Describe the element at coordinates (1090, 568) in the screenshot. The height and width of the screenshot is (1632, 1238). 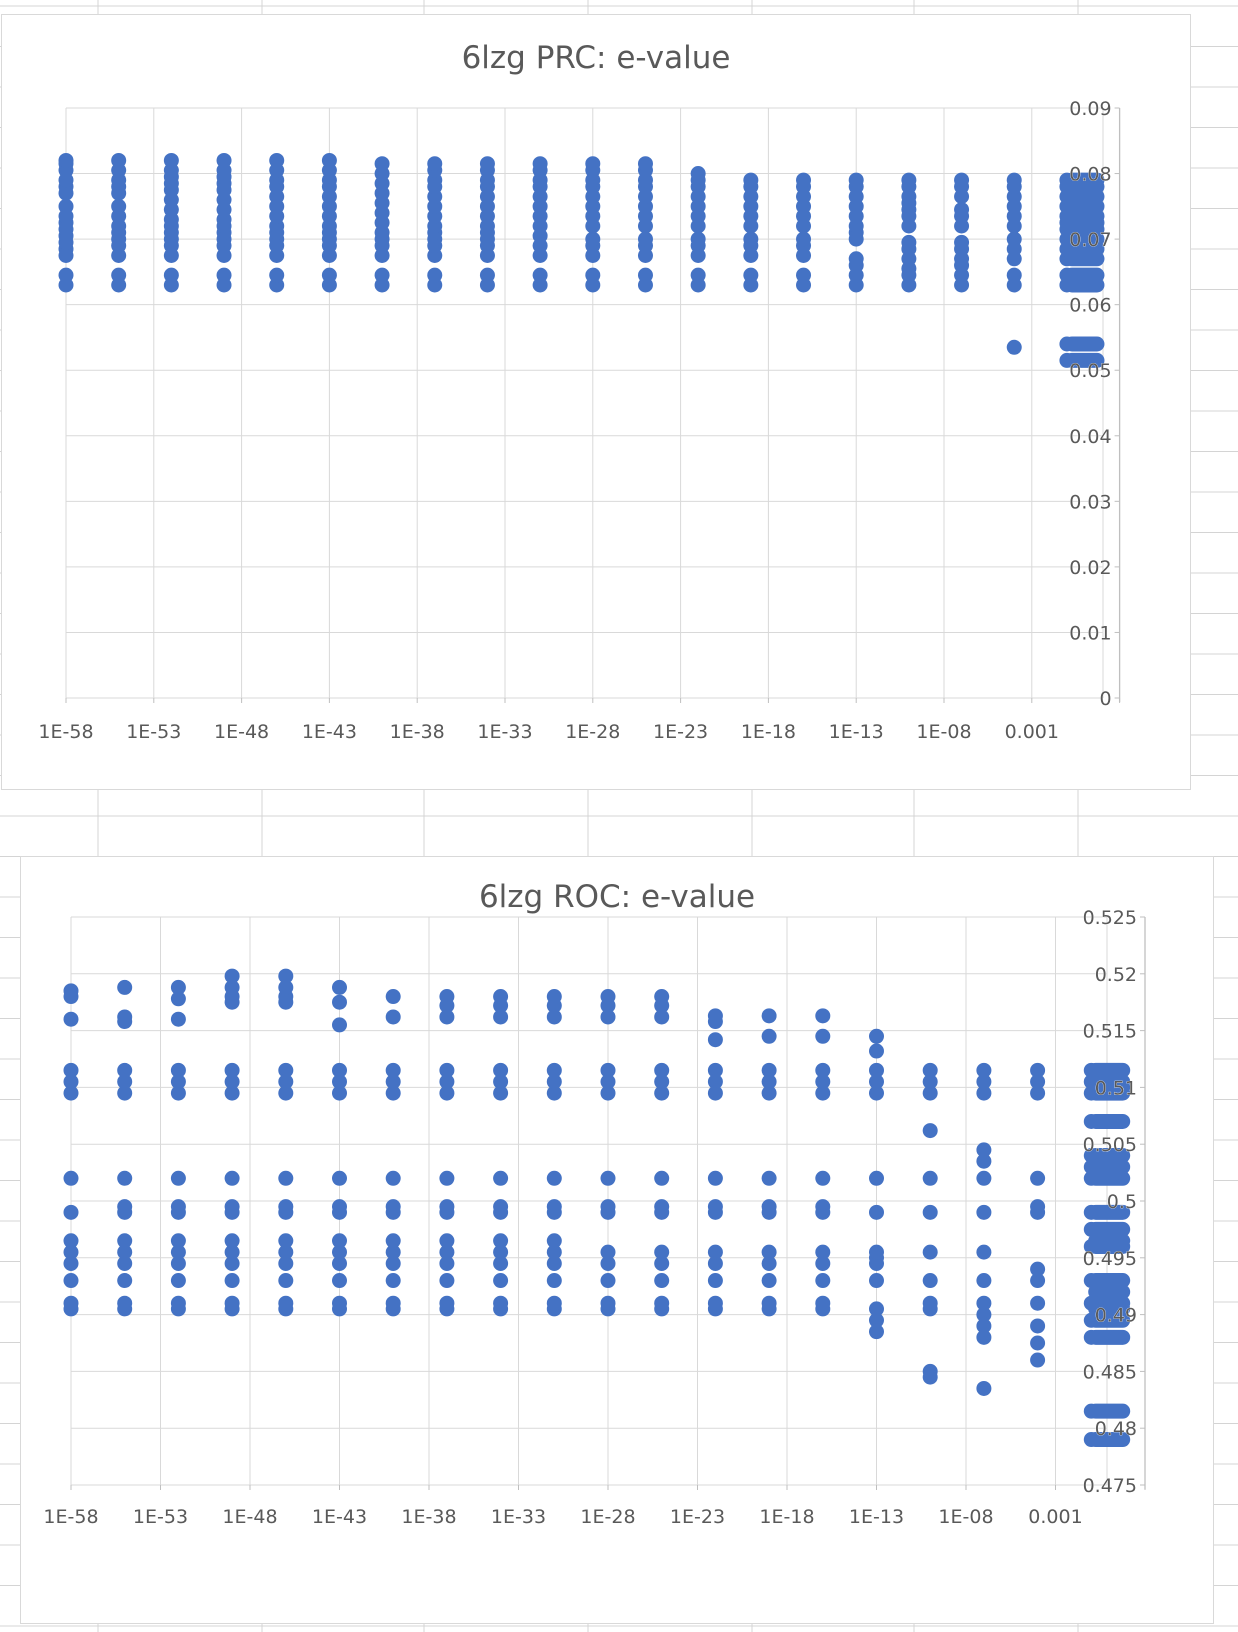
I see `y-tick-label: 0.02` at that location.